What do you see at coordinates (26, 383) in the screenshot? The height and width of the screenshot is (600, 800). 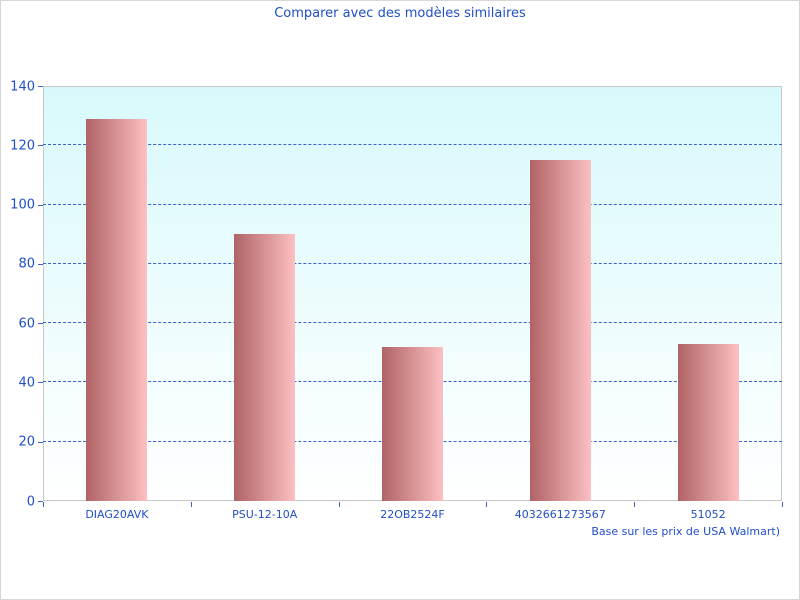 I see `y-axis-label-40: 40` at bounding box center [26, 383].